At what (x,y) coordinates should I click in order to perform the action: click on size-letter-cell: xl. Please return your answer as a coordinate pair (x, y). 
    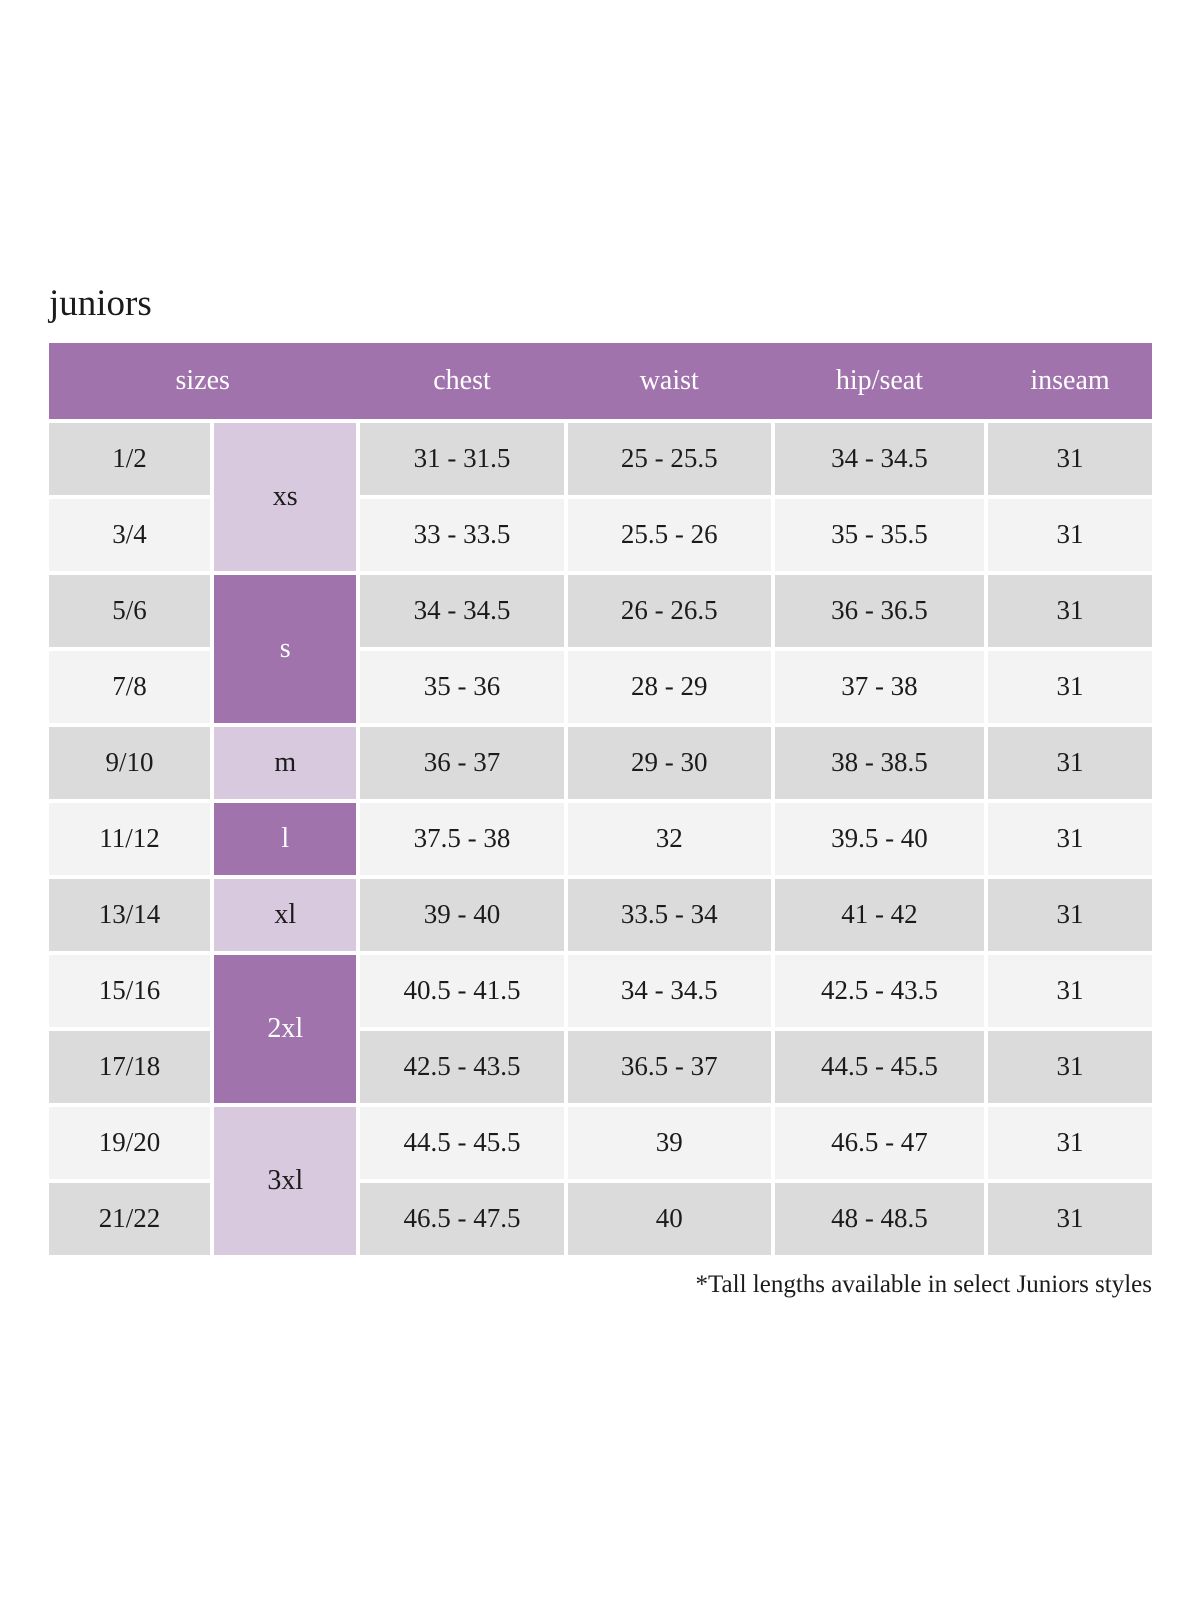
    Looking at the image, I should click on (285, 914).